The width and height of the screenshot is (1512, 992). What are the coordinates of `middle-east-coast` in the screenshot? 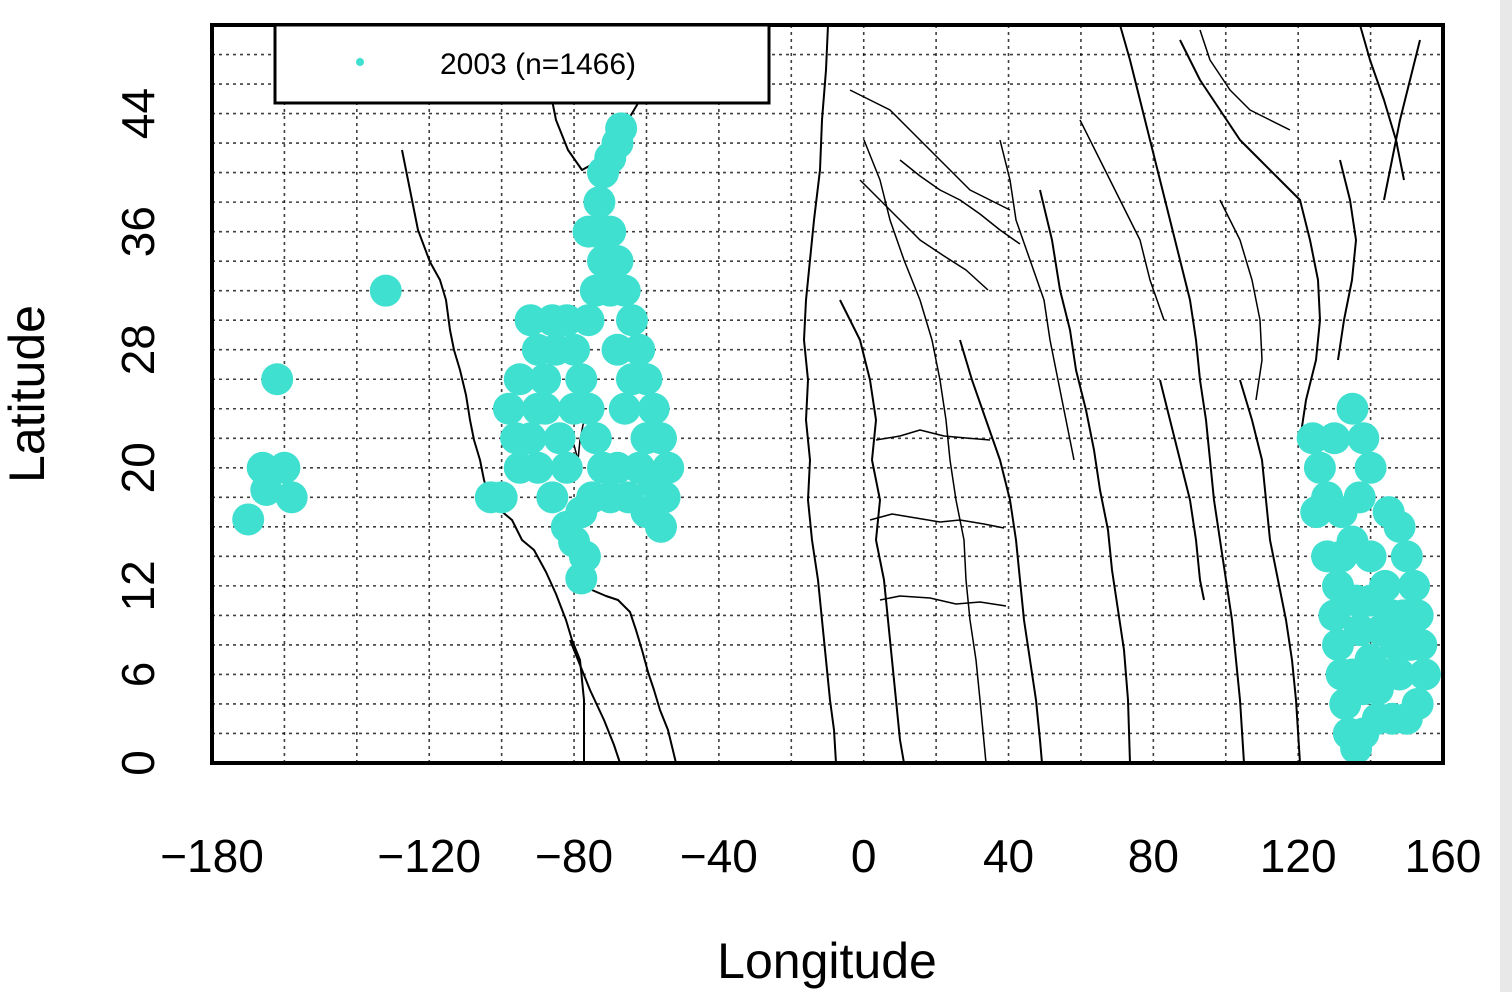 It's located at (1085, 476).